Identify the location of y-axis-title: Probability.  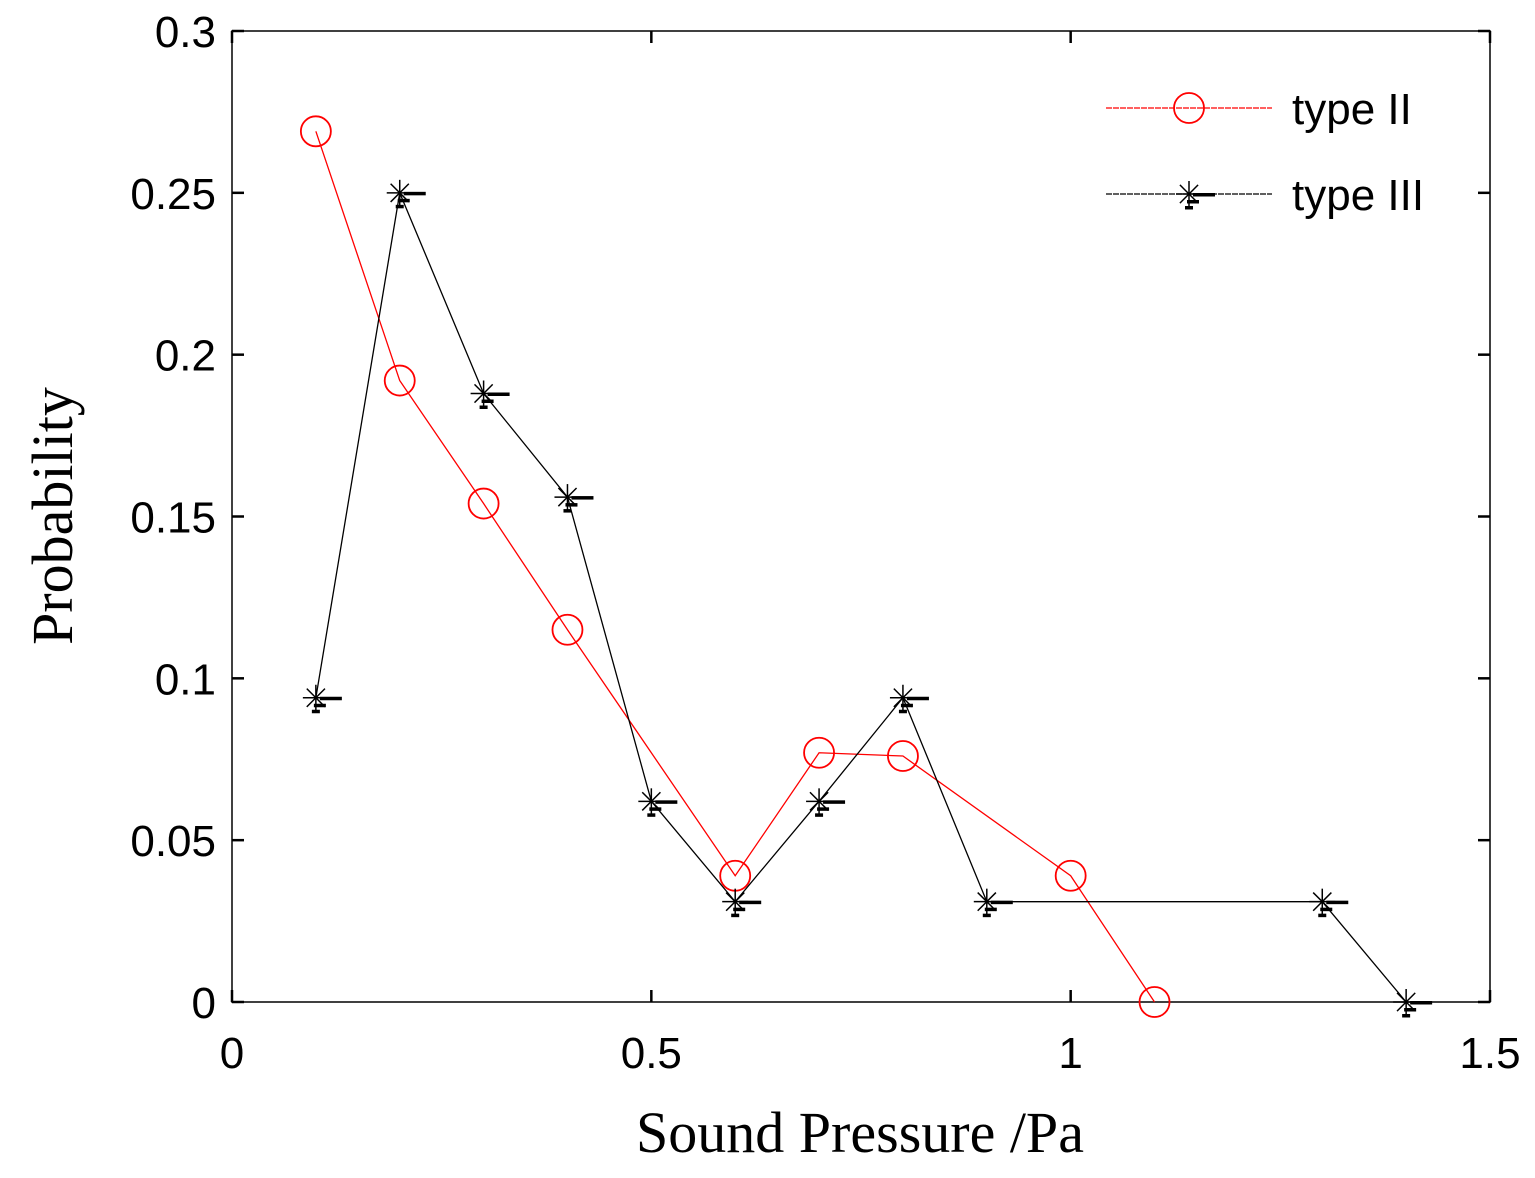
(52, 516).